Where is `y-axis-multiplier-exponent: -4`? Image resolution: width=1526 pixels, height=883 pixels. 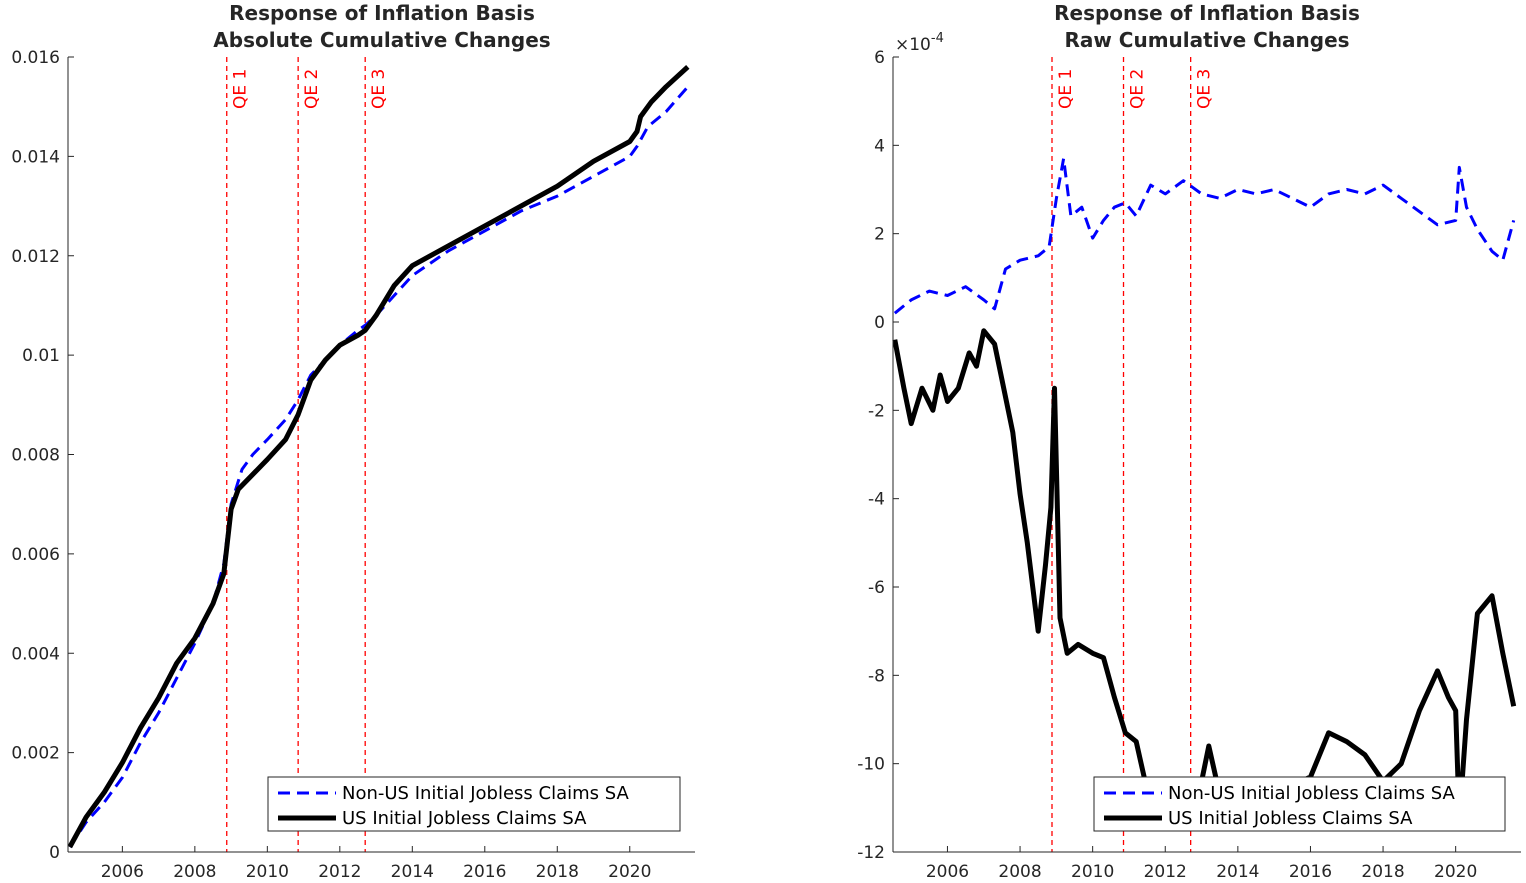 y-axis-multiplier-exponent: -4 is located at coordinates (937, 38).